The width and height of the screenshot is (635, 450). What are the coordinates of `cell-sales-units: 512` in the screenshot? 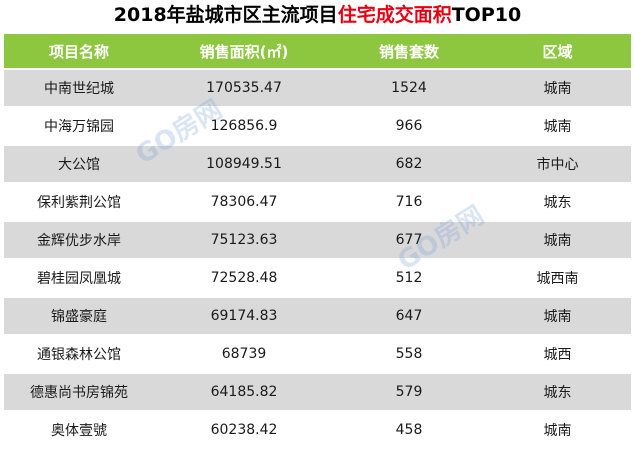 It's located at (409, 278).